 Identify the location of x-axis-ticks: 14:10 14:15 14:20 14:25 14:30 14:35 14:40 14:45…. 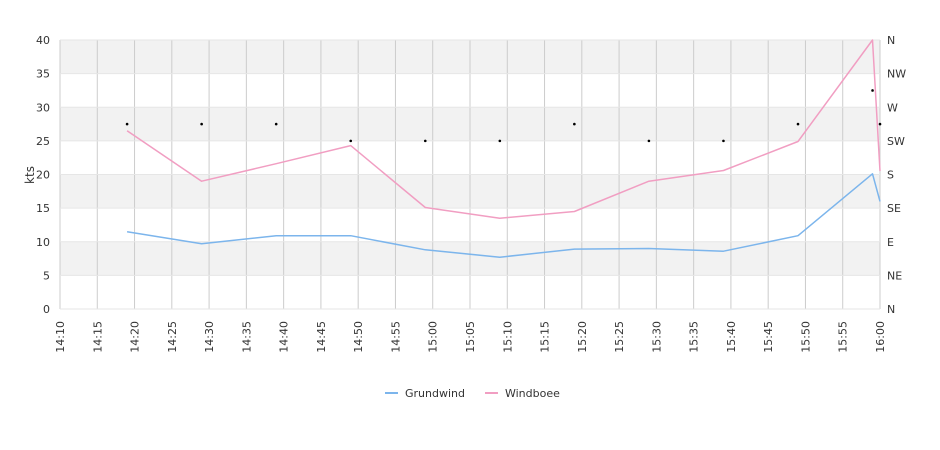
(470, 337).